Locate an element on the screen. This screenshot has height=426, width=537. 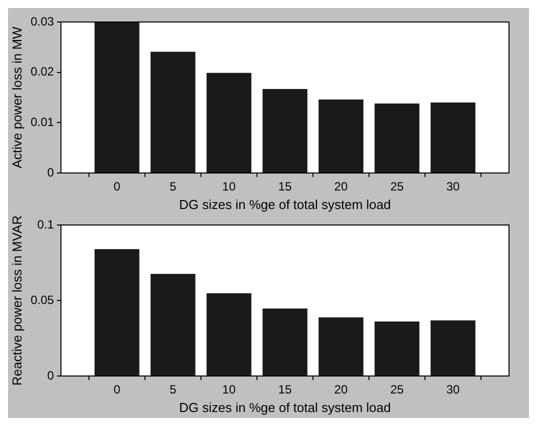
y-tick-label: 0.01 is located at coordinates (42, 121).